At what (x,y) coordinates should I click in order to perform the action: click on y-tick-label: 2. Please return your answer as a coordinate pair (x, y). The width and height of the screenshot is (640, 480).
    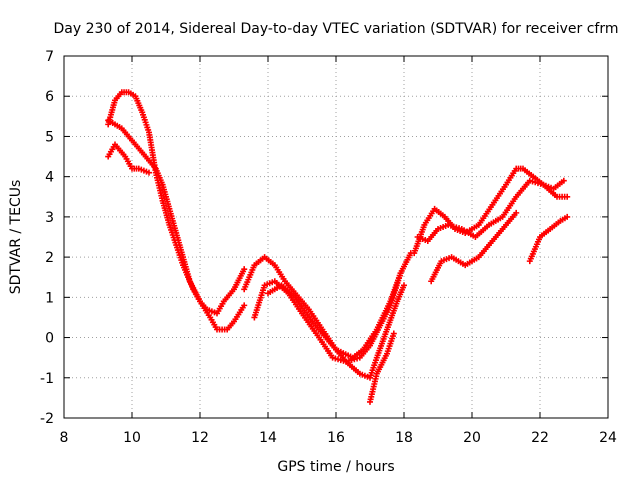
    Looking at the image, I should click on (49, 258).